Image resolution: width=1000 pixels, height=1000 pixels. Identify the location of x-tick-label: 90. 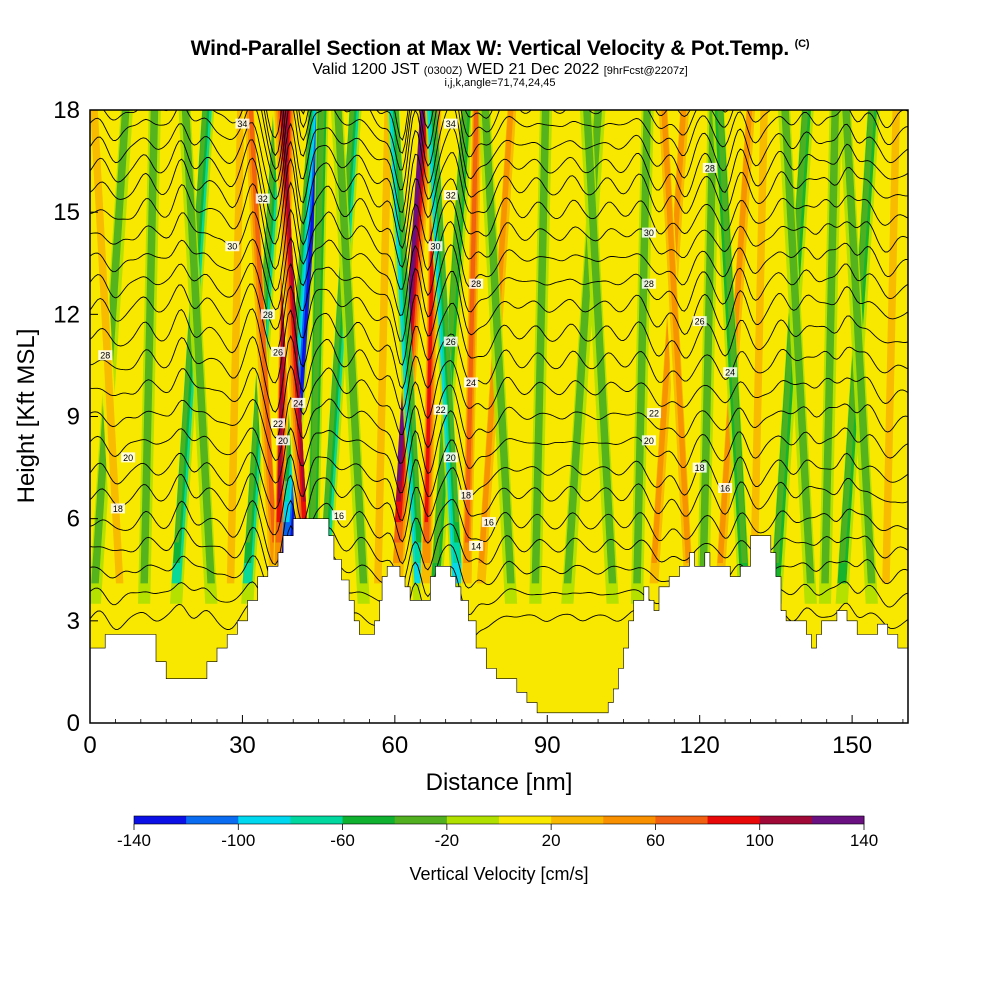
(547, 745).